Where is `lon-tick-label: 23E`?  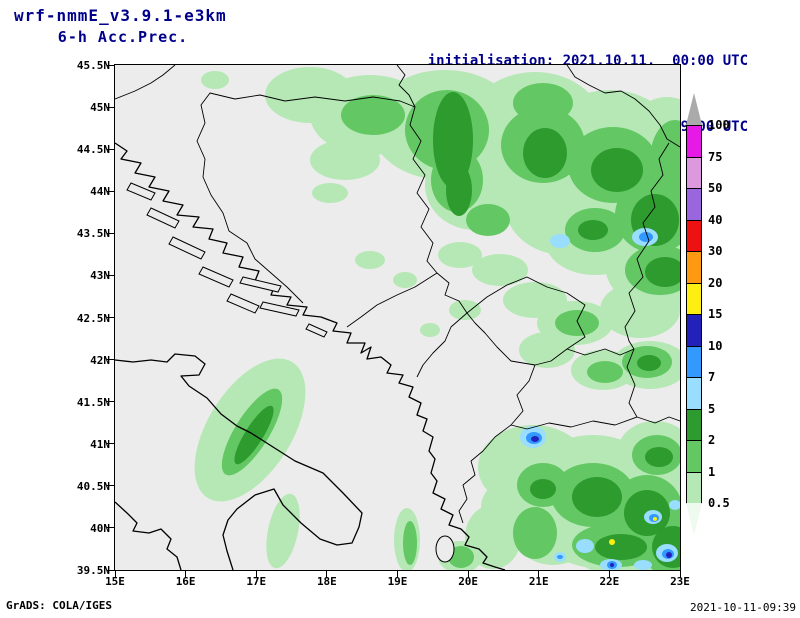 lon-tick-label: 23E is located at coordinates (680, 581).